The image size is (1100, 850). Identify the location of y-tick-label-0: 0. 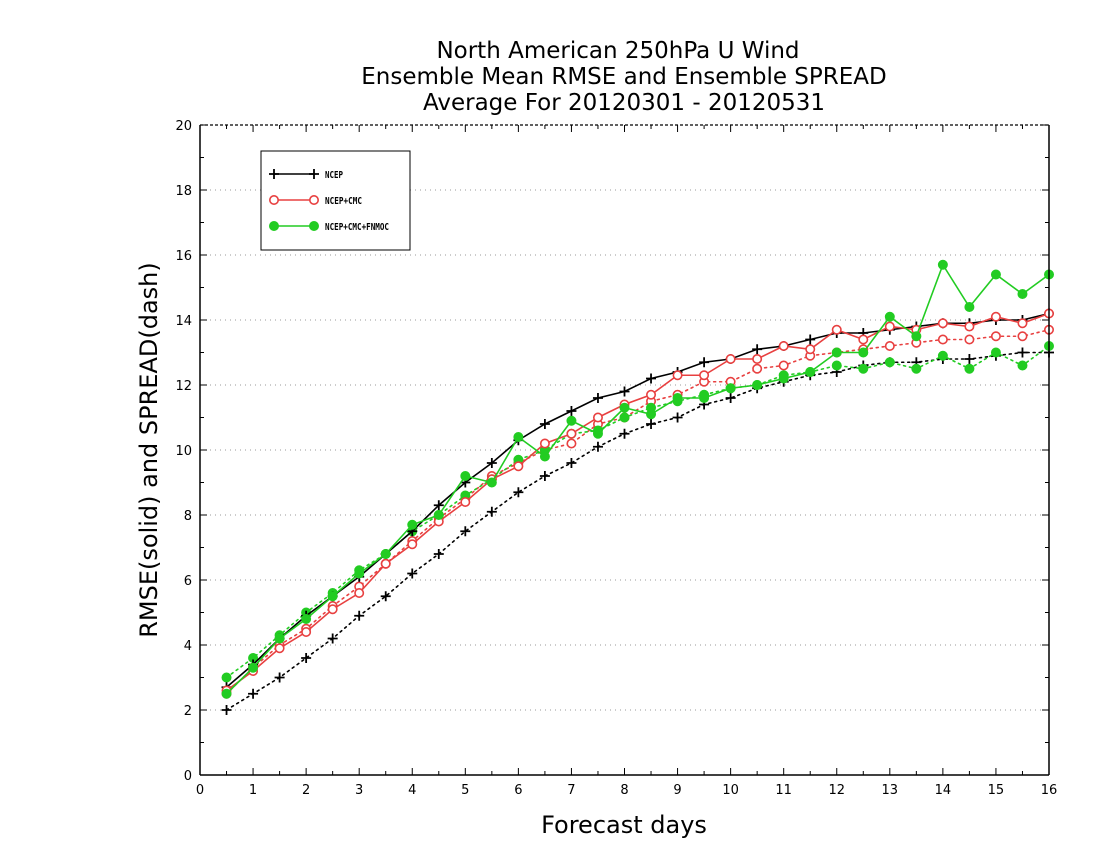
(188, 776).